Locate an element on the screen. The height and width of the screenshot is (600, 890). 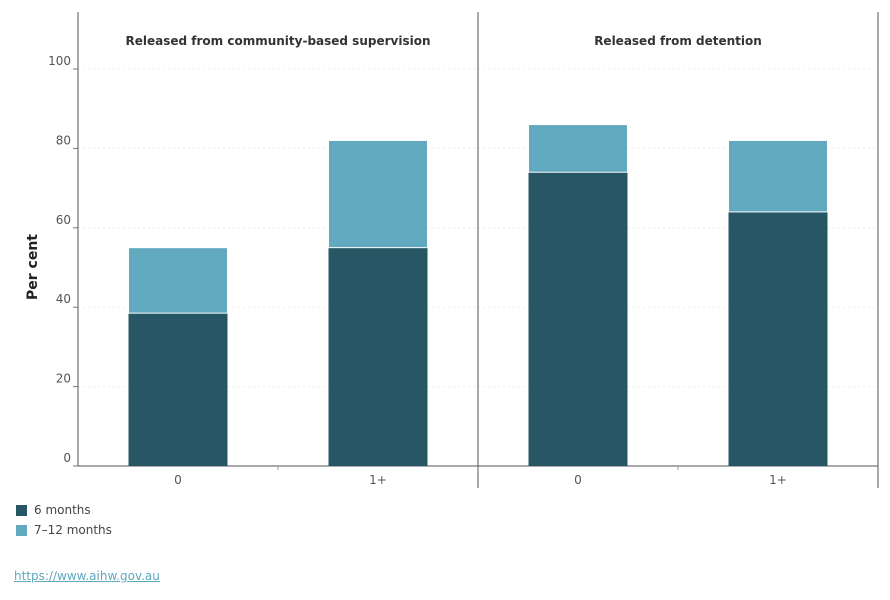
y-tick-label: 0 is located at coordinates (67, 458).